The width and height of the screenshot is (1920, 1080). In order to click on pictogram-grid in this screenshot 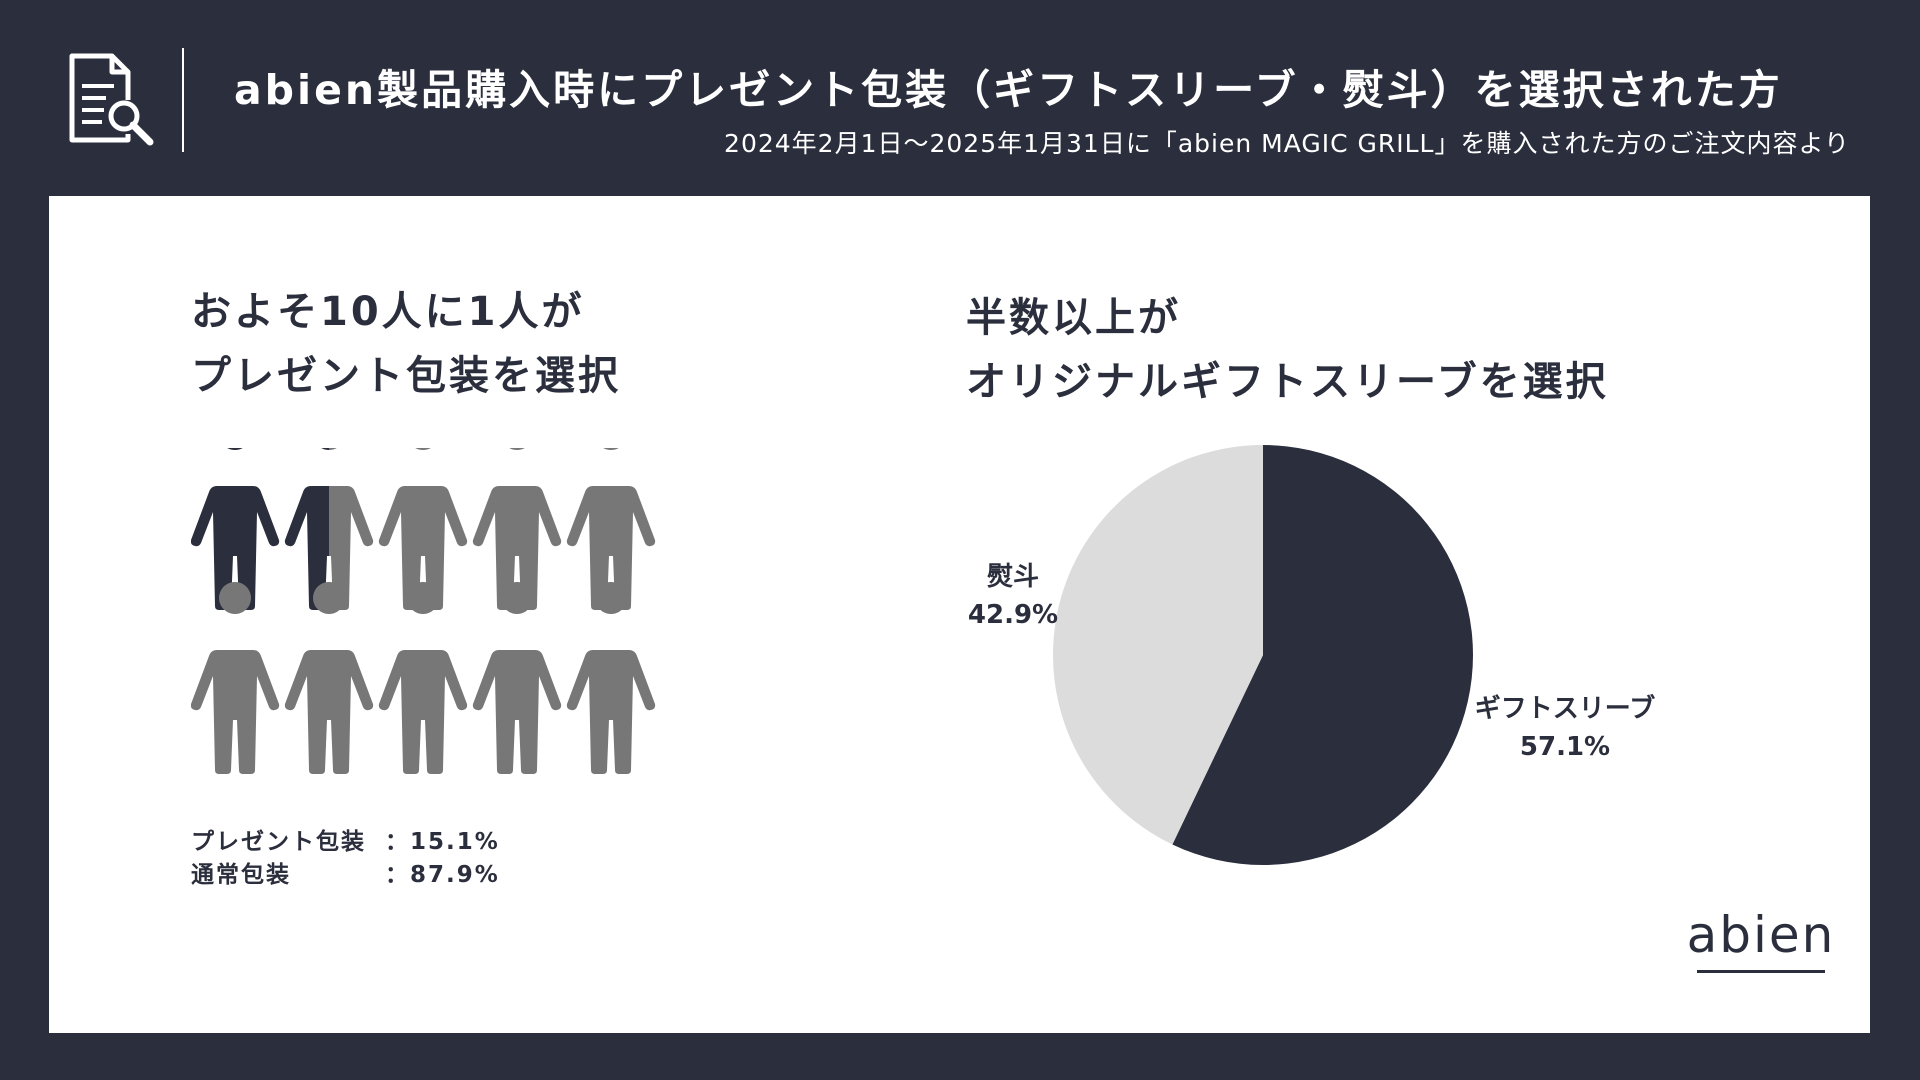, I will do `click(423, 611)`.